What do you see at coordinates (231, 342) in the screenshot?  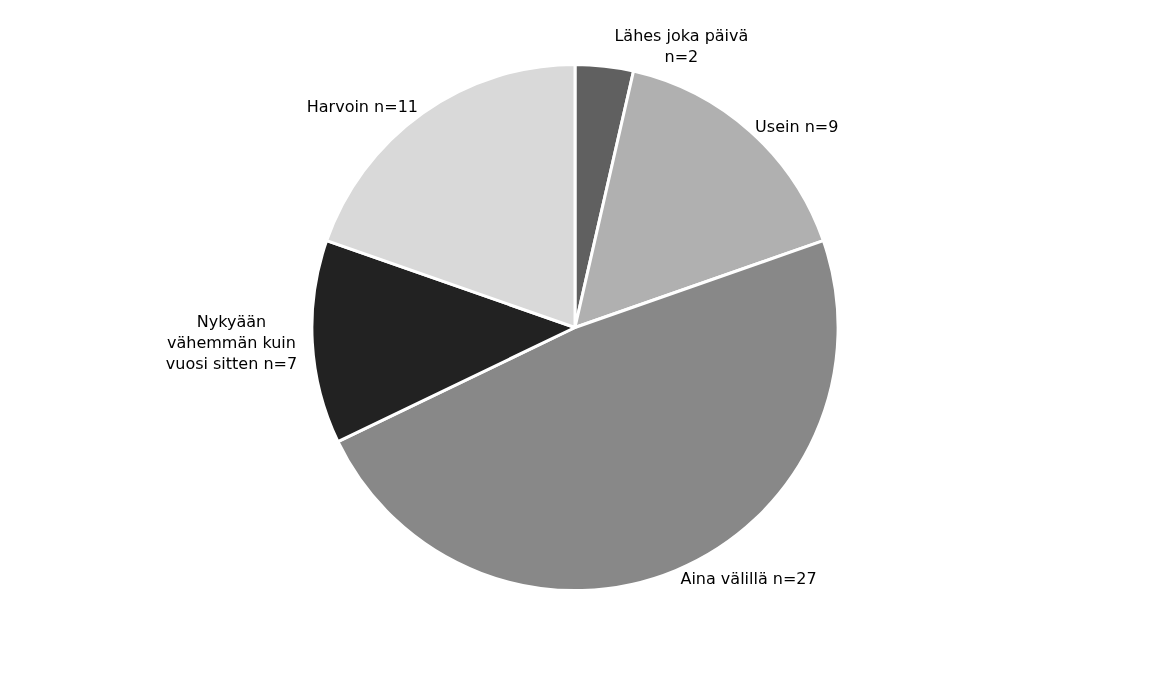 I see `slice-label: Nykyään vähemmän kuin vuosi sitten n=7` at bounding box center [231, 342].